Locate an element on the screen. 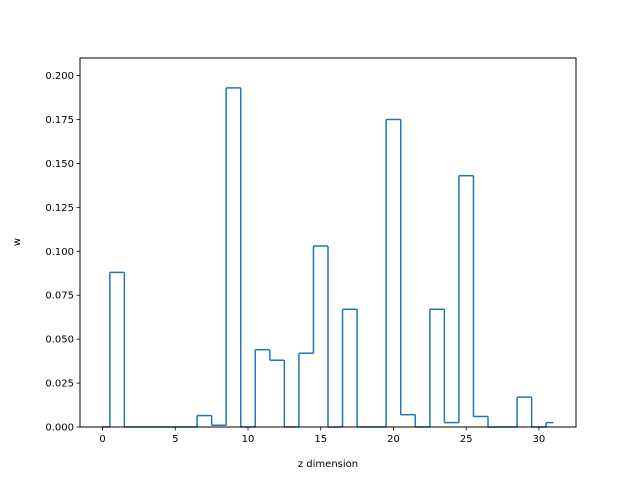  x-tick-label: 10 is located at coordinates (248, 439).